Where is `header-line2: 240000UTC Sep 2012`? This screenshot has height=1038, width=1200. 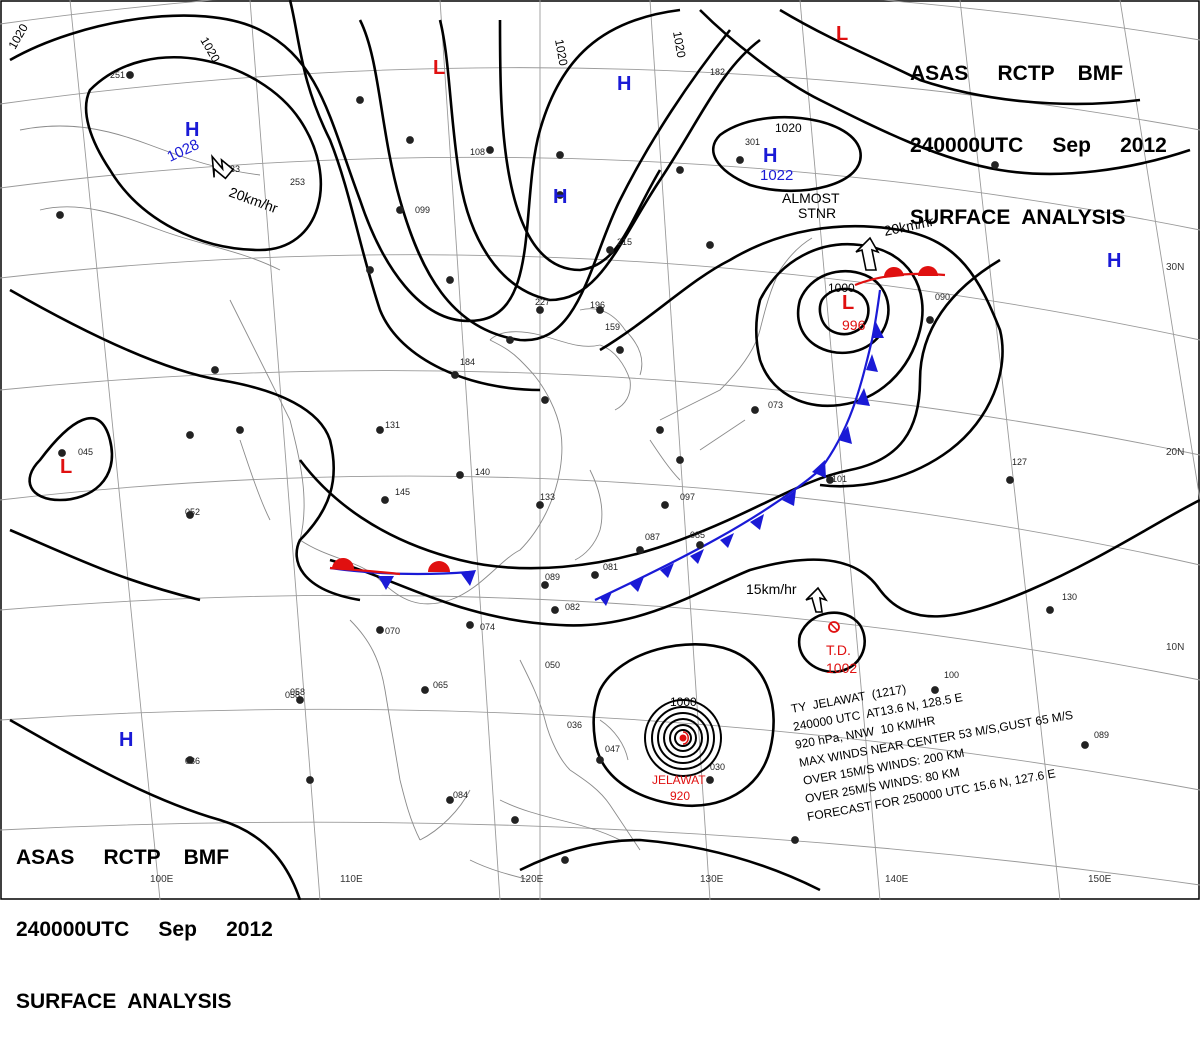 header-line2: 240000UTC Sep 2012 is located at coordinates (144, 929).